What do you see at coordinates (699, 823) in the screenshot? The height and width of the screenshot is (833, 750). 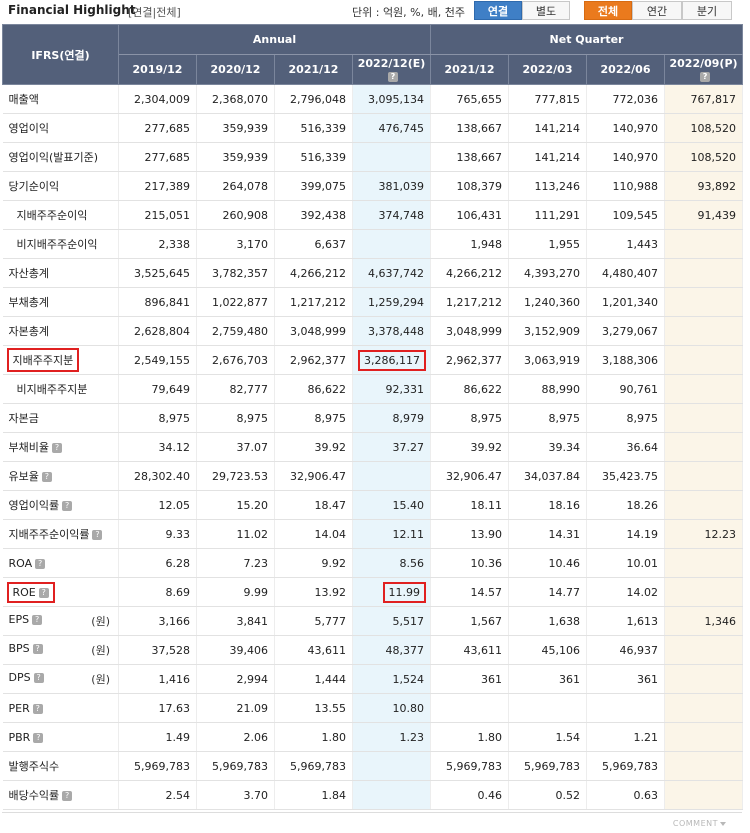 I see `comment-link: COMMENT` at bounding box center [699, 823].